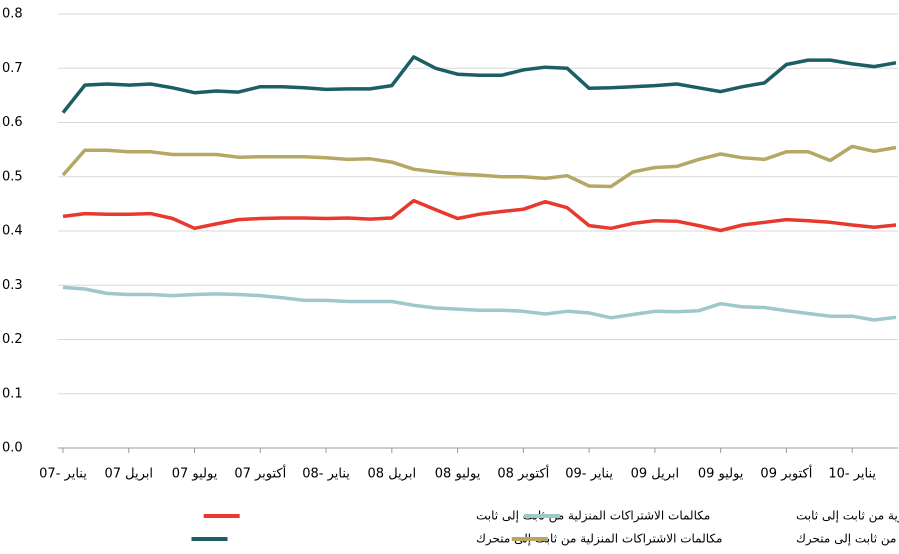 This screenshot has width=899, height=554. Describe the element at coordinates (12, 285) in the screenshot. I see `y-tick-label: 0.3` at that location.